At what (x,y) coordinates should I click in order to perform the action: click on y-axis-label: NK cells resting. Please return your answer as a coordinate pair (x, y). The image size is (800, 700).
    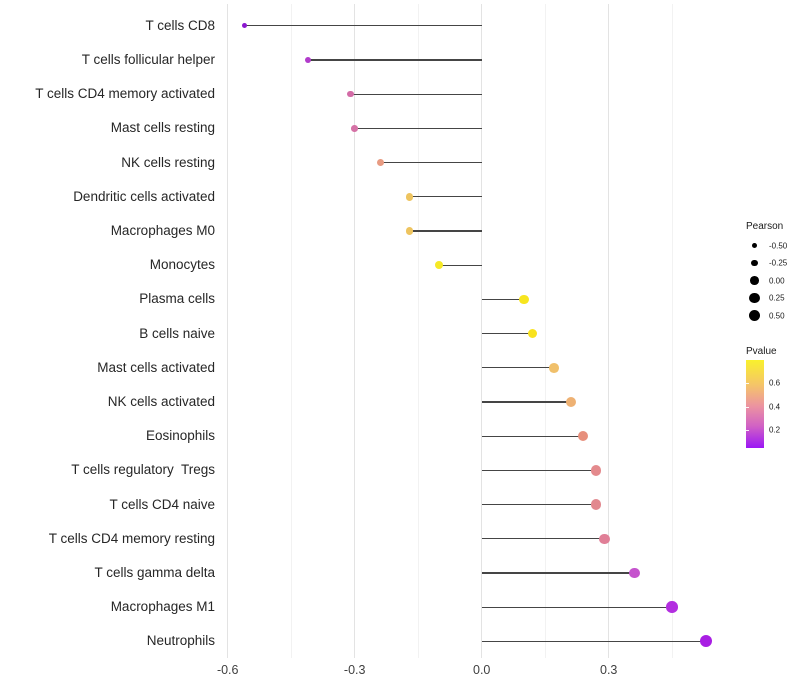
    Looking at the image, I should click on (168, 162).